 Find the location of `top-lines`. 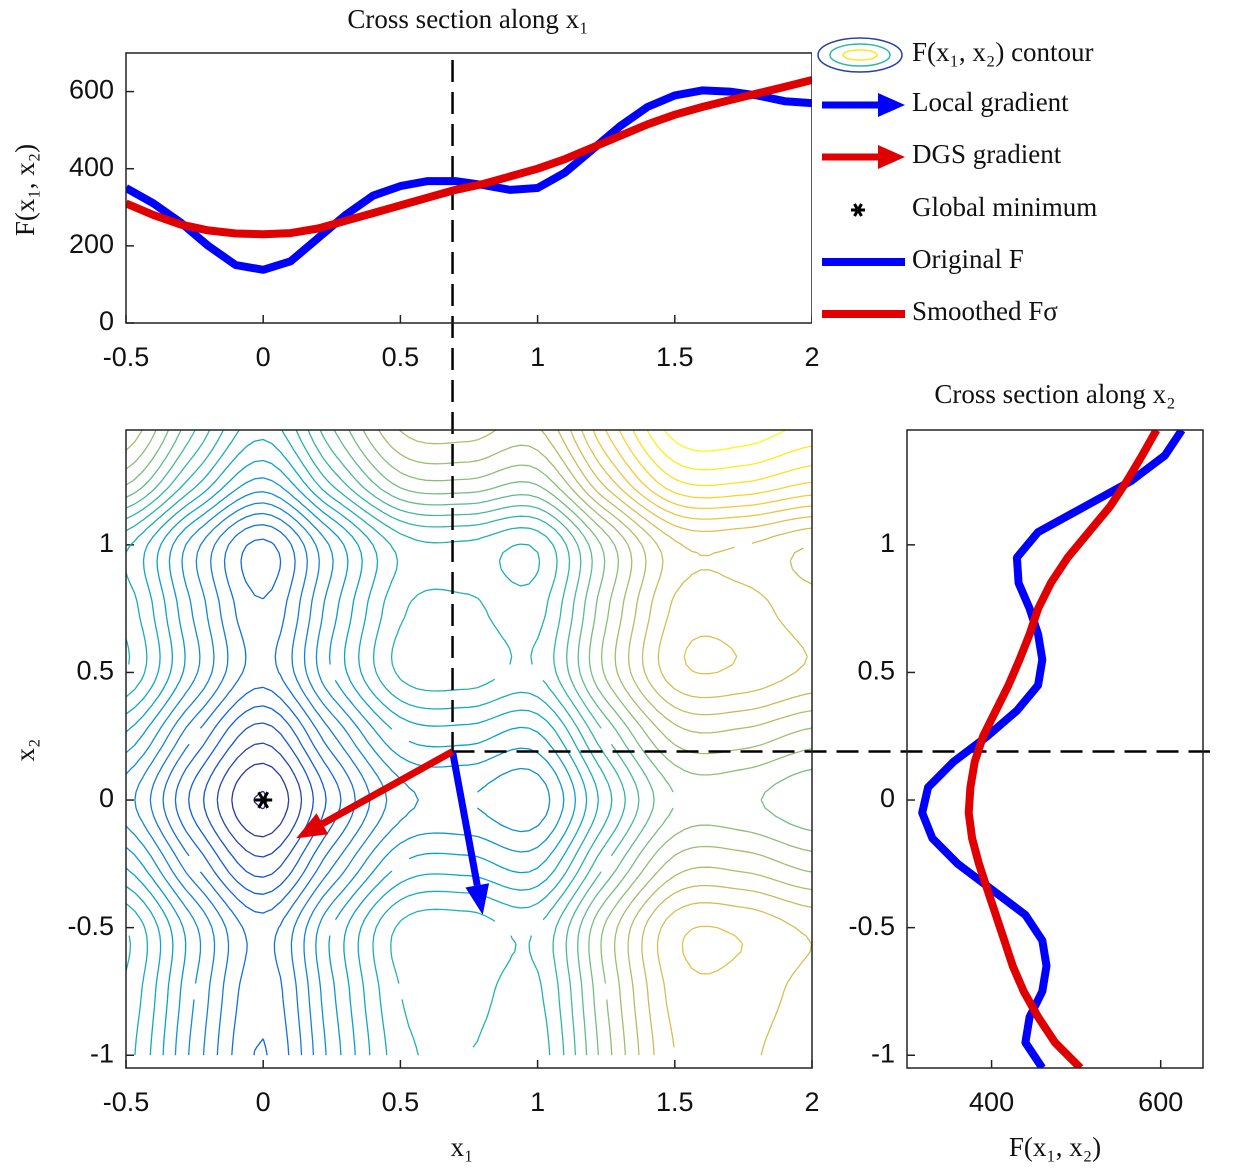

top-lines is located at coordinates (469, 175).